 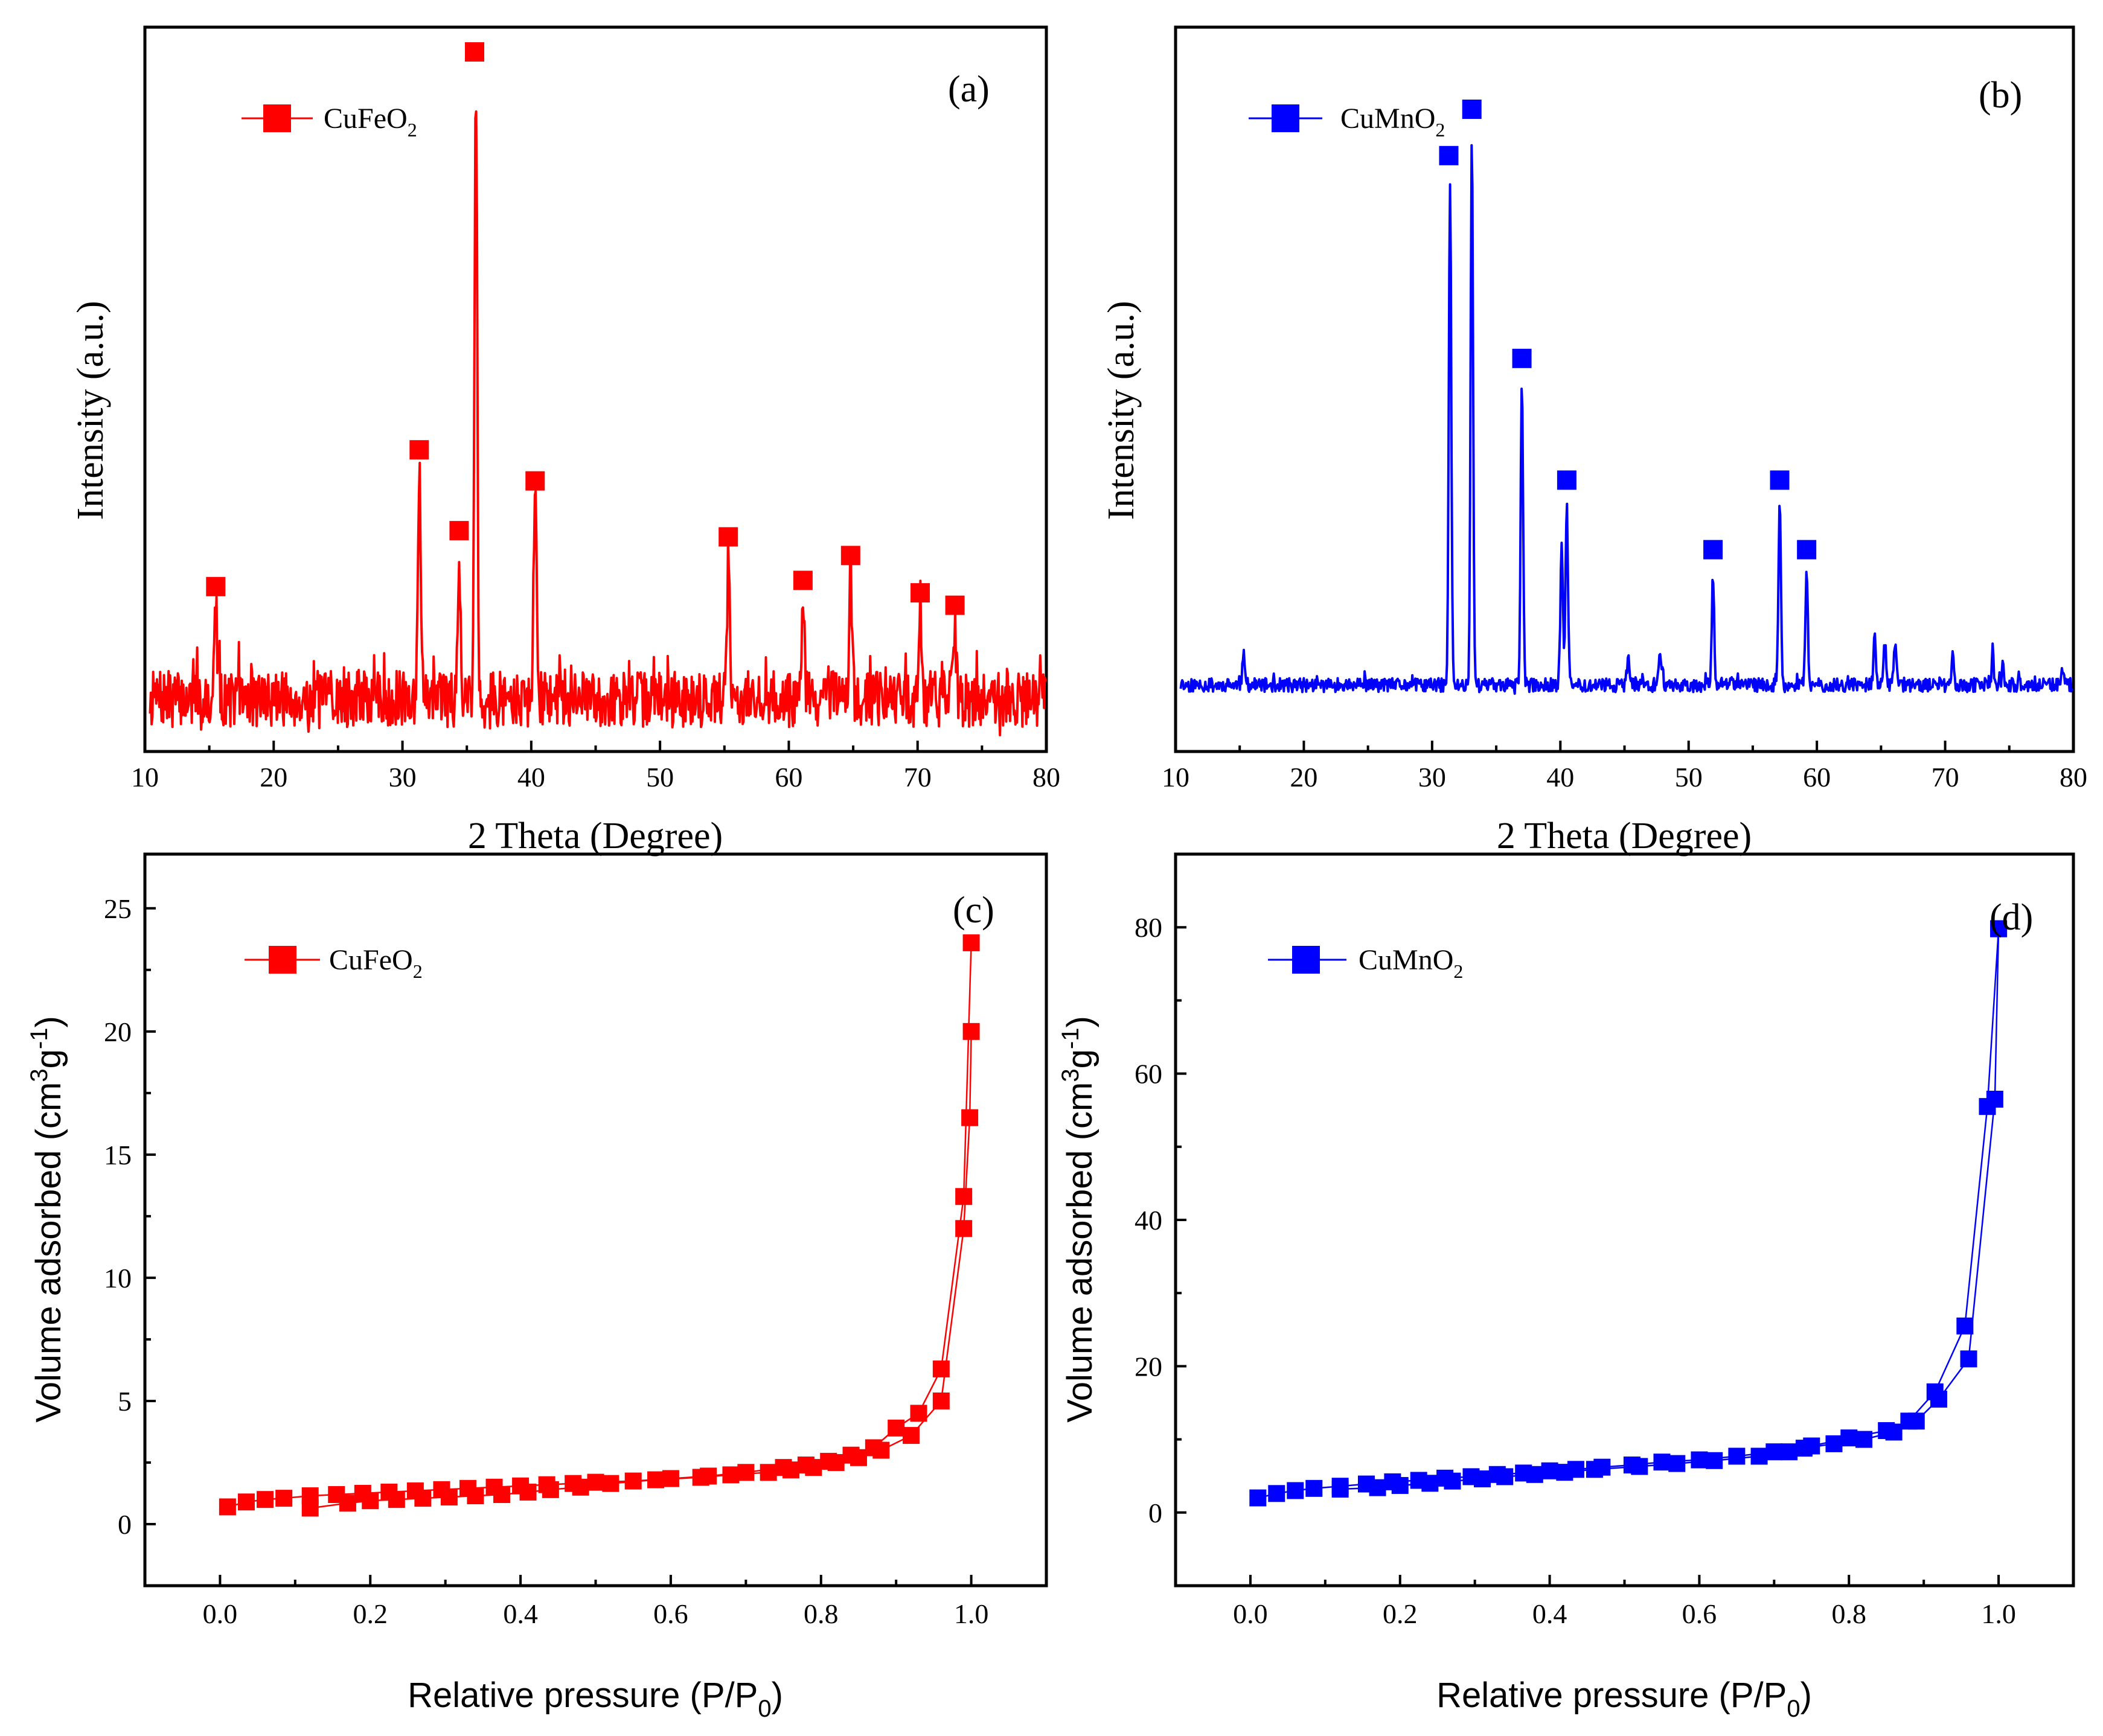 I want to click on x-axis-title-d: Relative pressure (P/P0), so click(x=1624, y=1699).